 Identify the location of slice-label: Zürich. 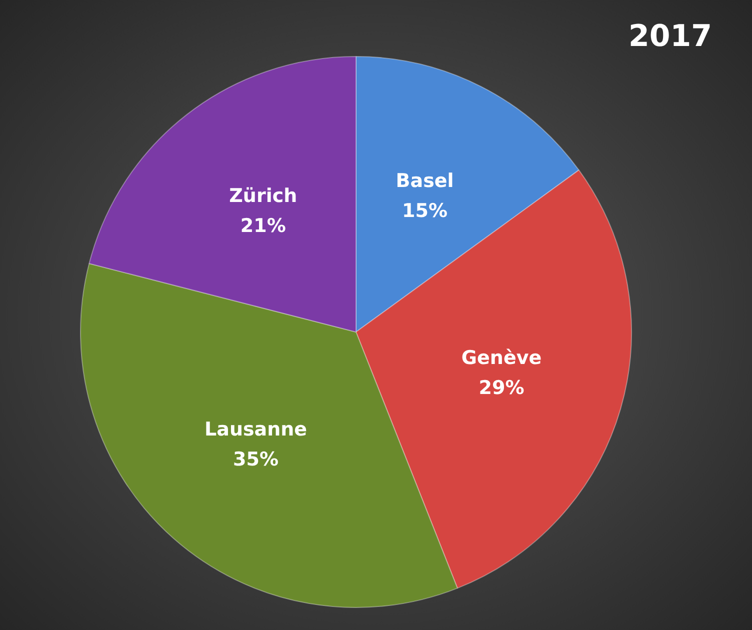
(263, 196).